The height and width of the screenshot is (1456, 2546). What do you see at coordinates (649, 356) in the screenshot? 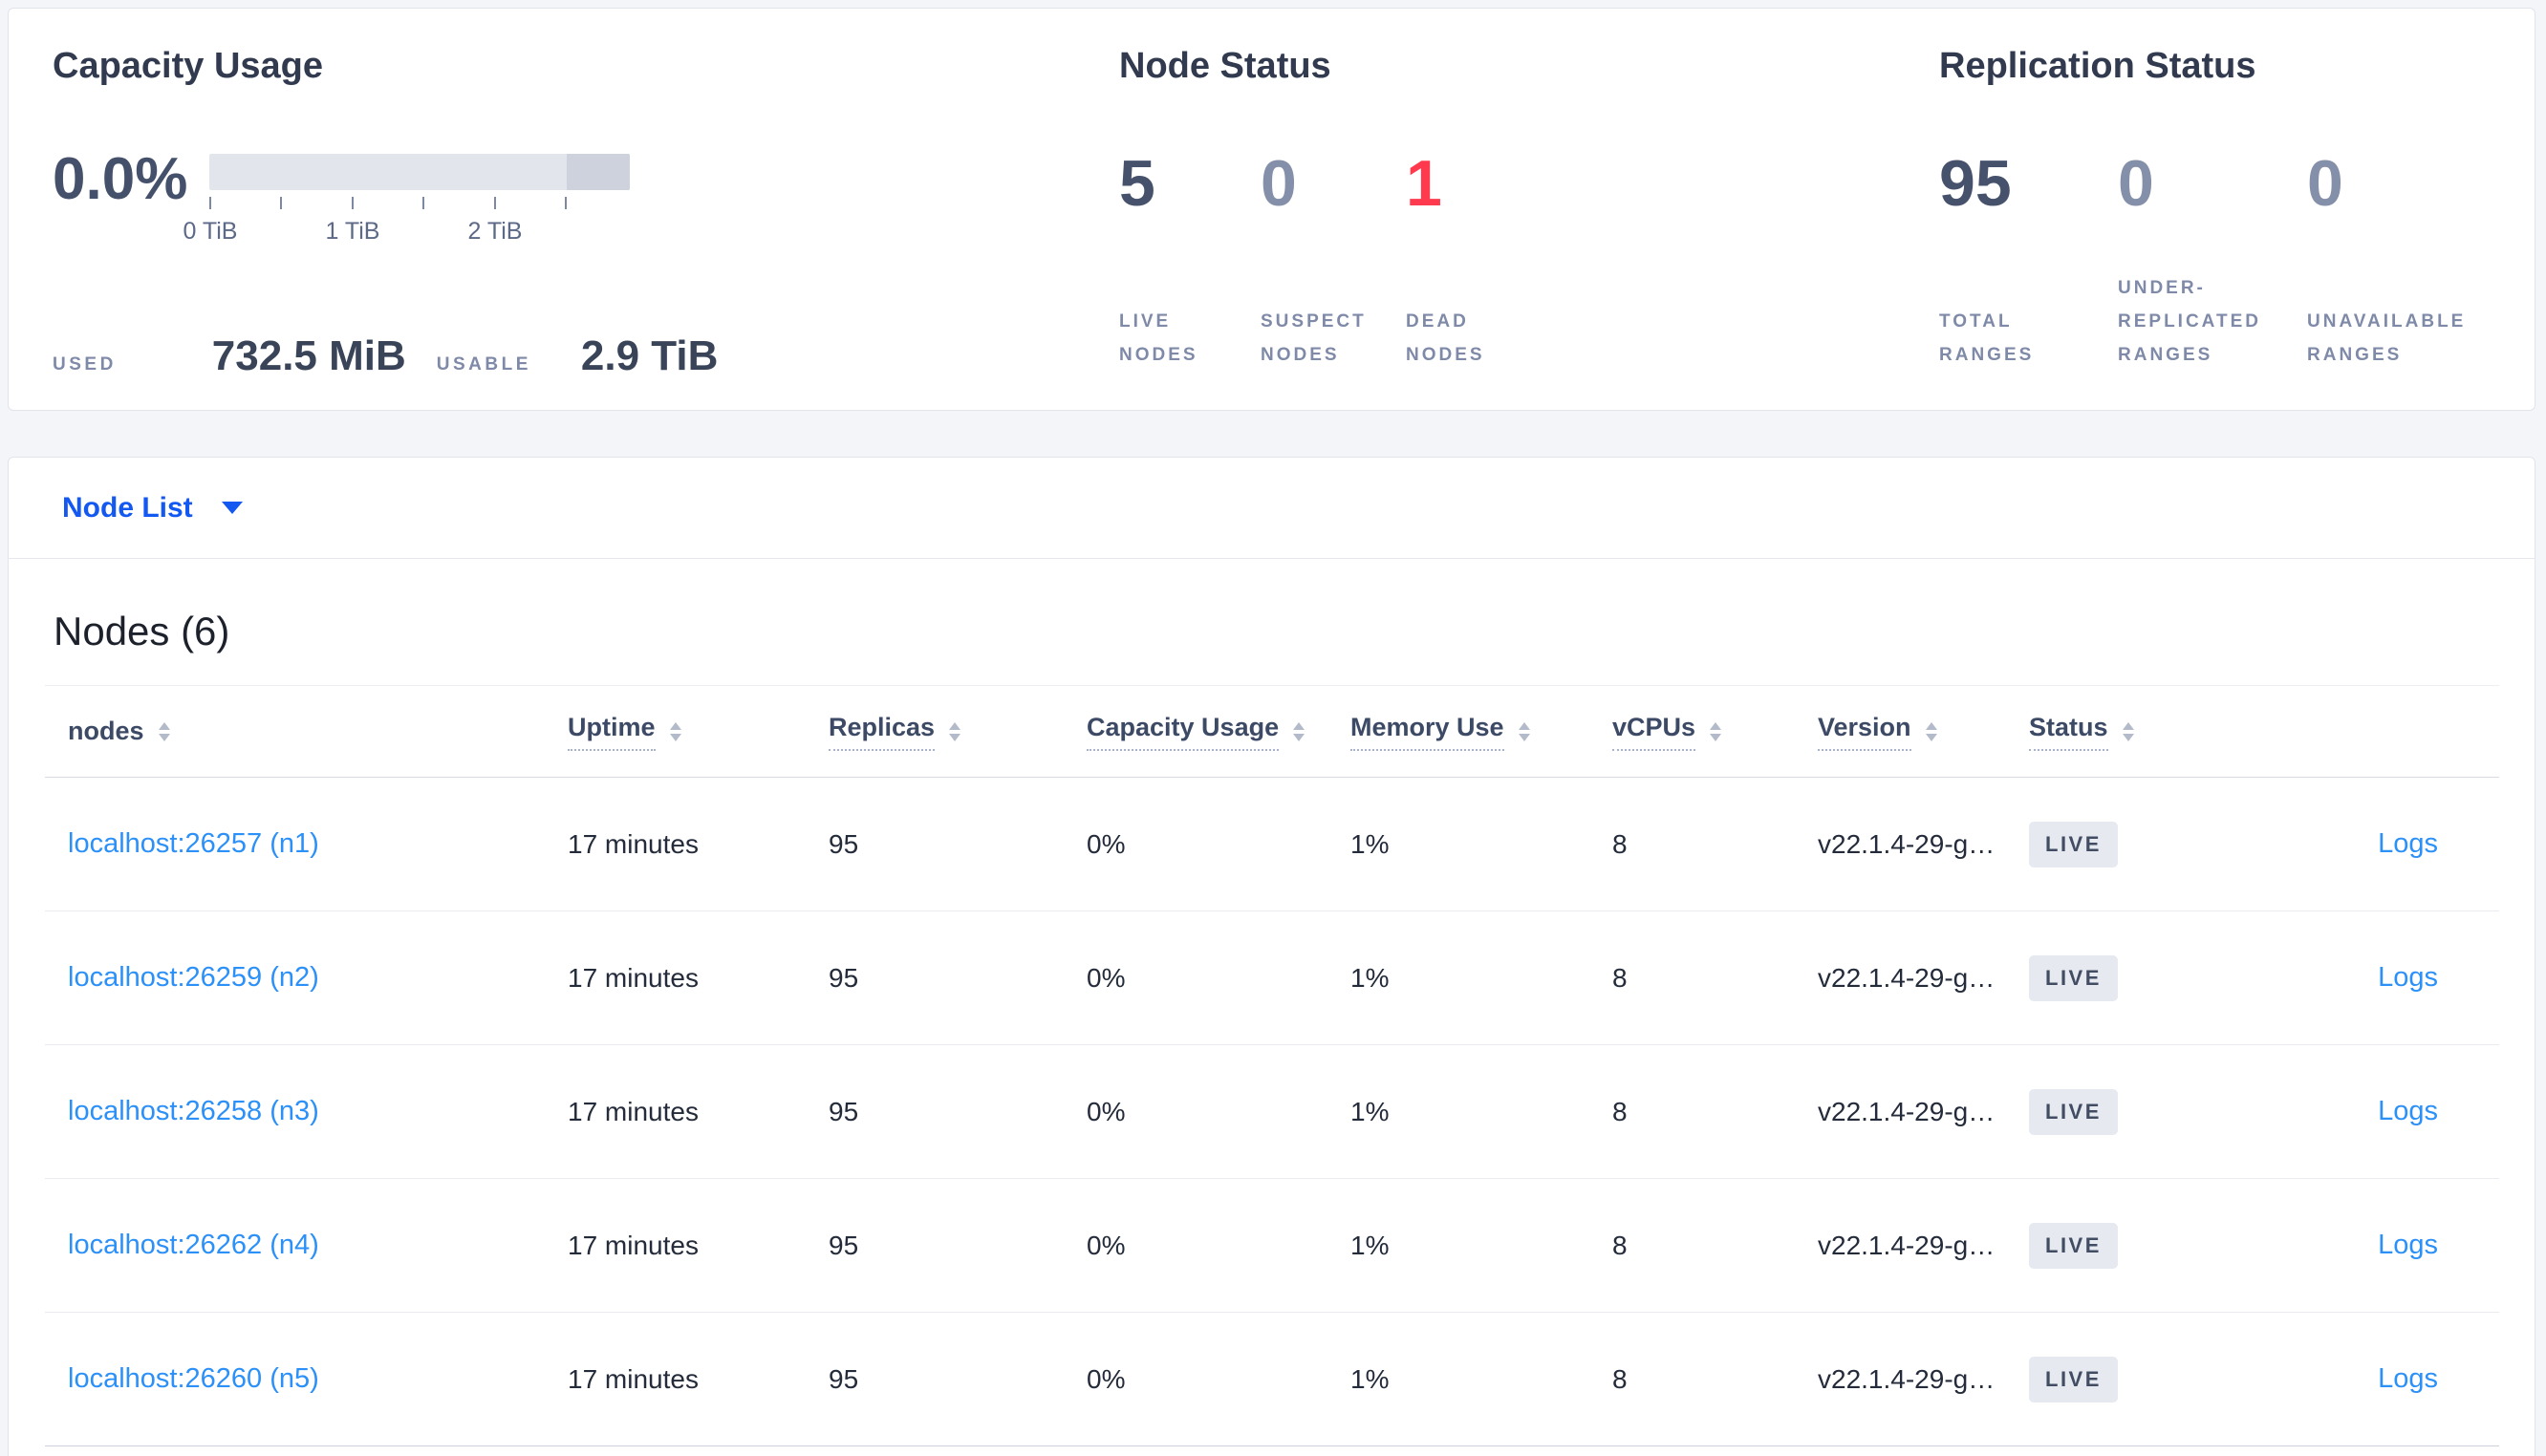
I see `usable-value: 2.9 TiB` at bounding box center [649, 356].